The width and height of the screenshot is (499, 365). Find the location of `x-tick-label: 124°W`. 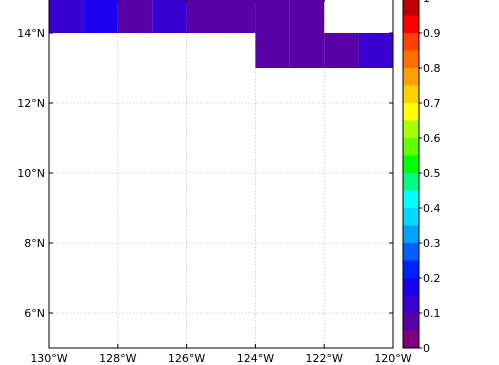

x-tick-label: 124°W is located at coordinates (255, 358).